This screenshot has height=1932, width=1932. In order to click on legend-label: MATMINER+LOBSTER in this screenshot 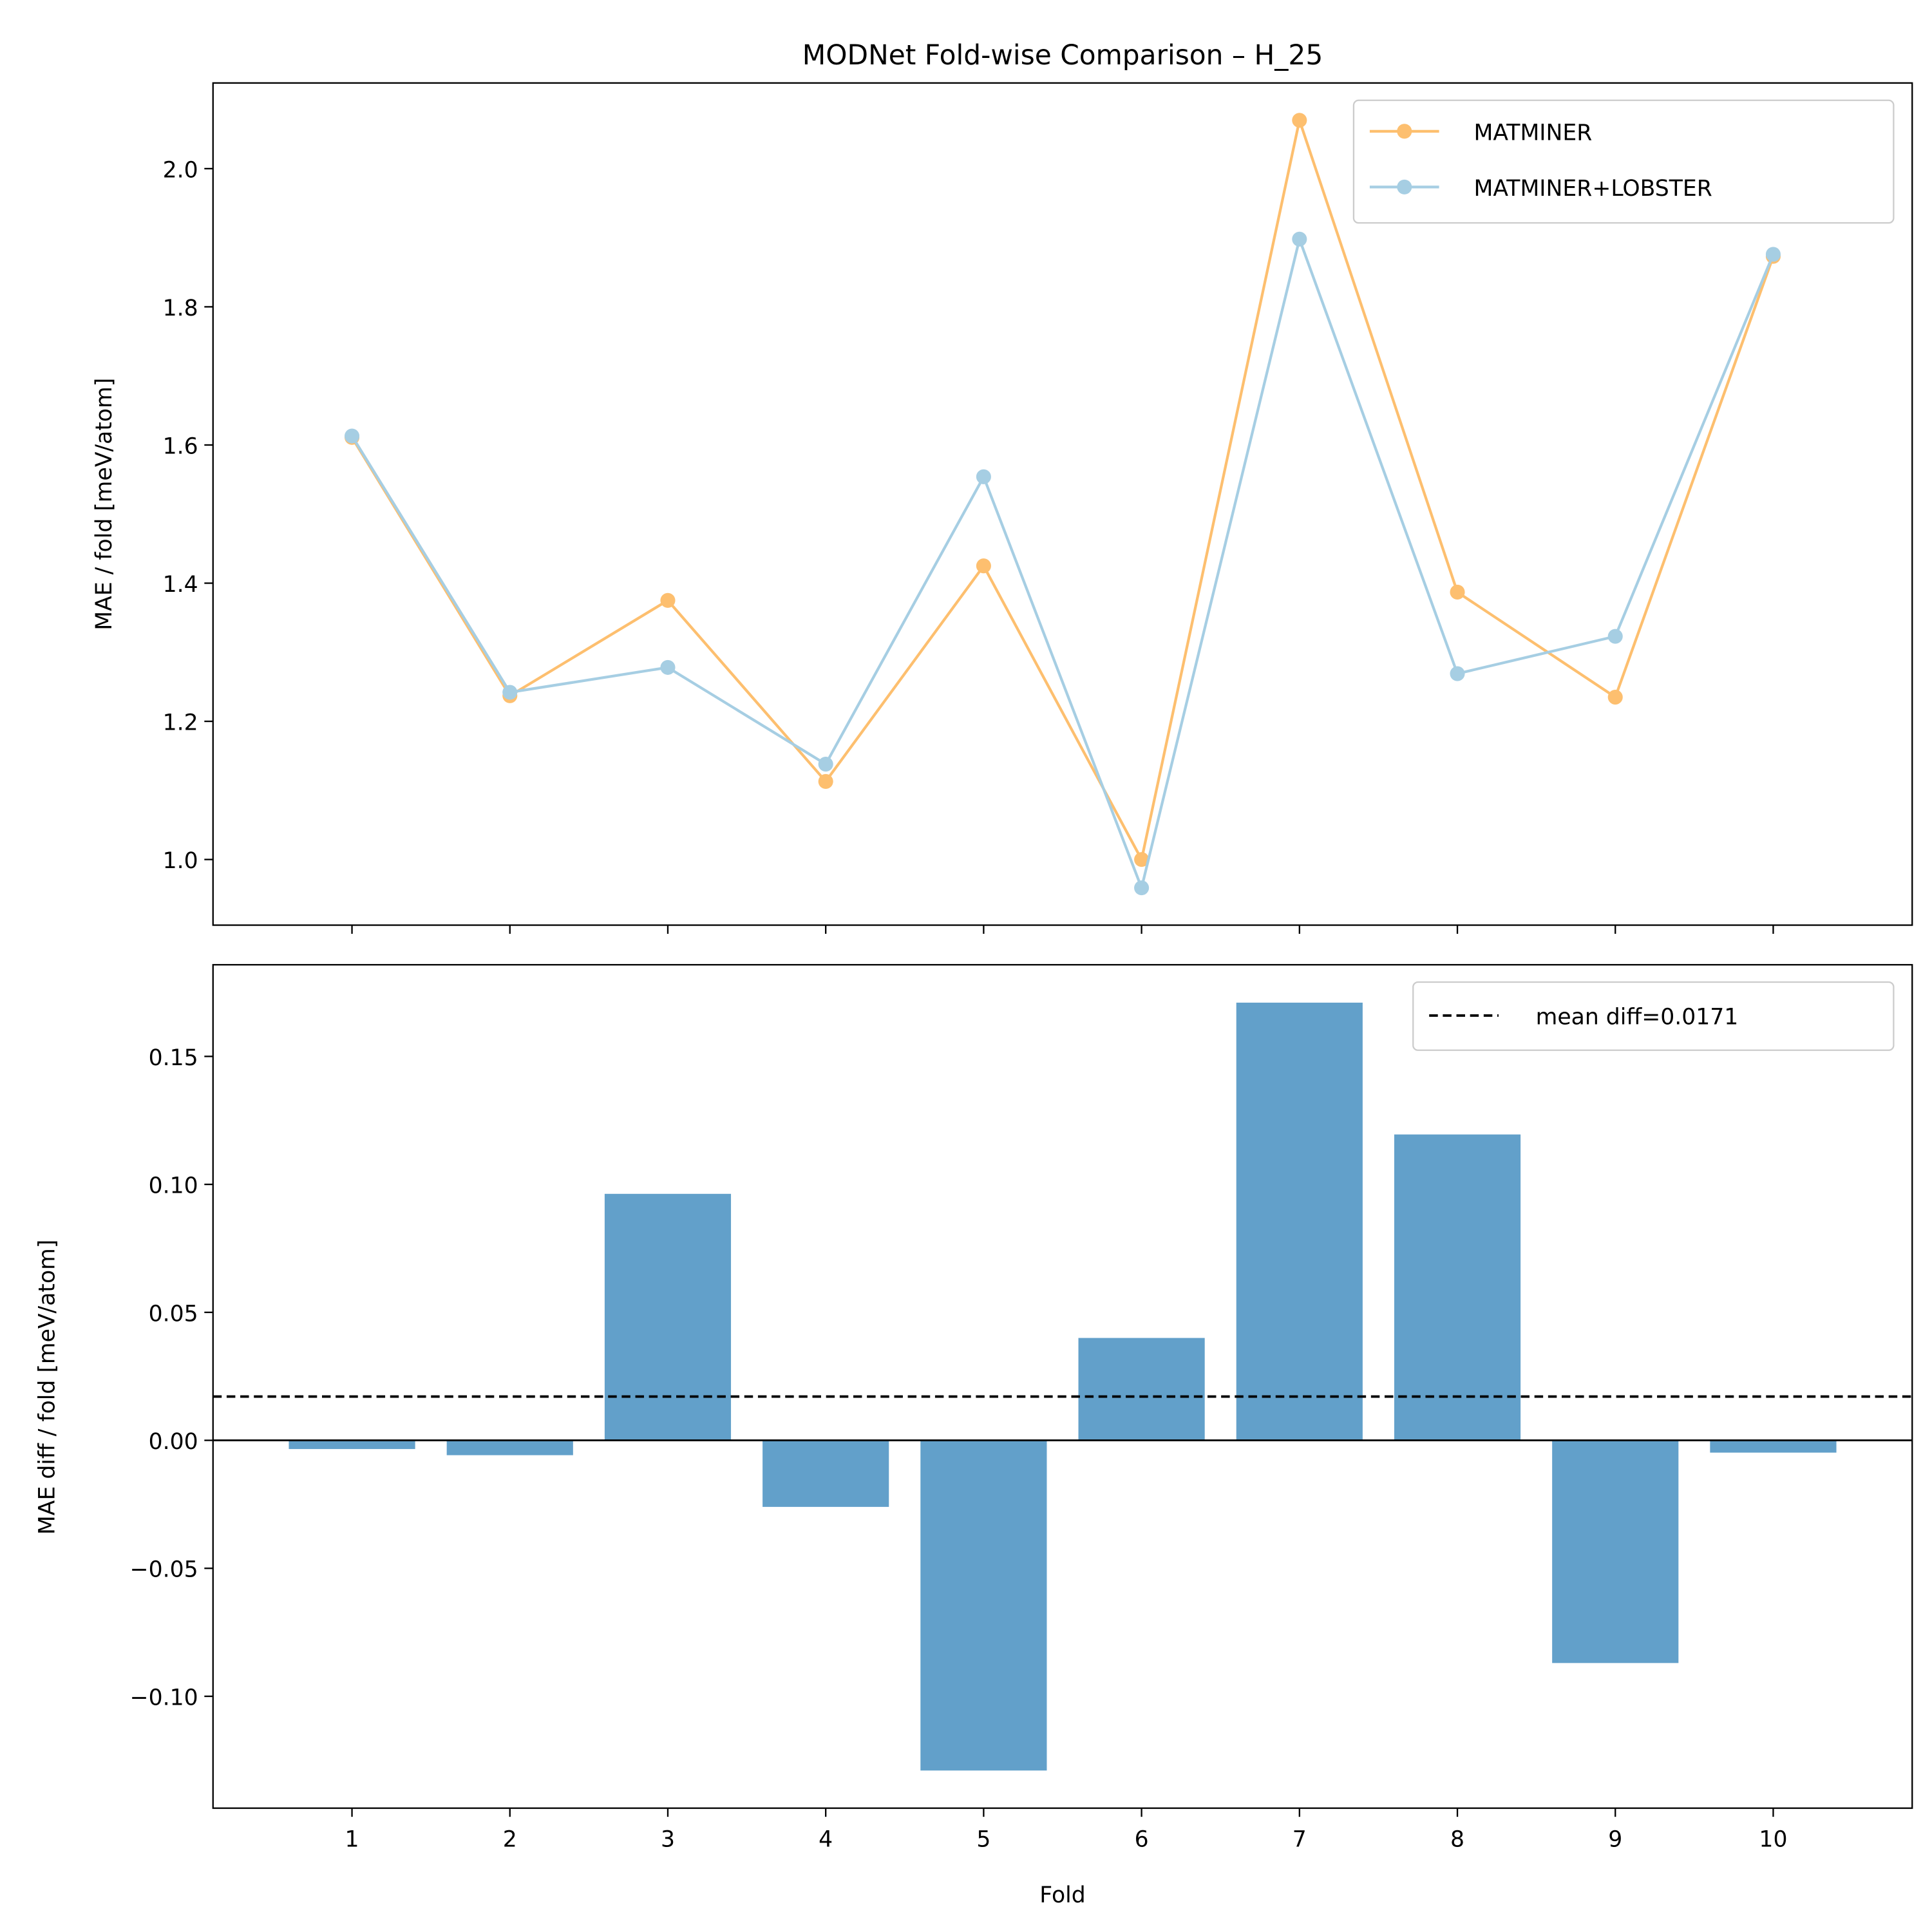, I will do `click(1593, 189)`.